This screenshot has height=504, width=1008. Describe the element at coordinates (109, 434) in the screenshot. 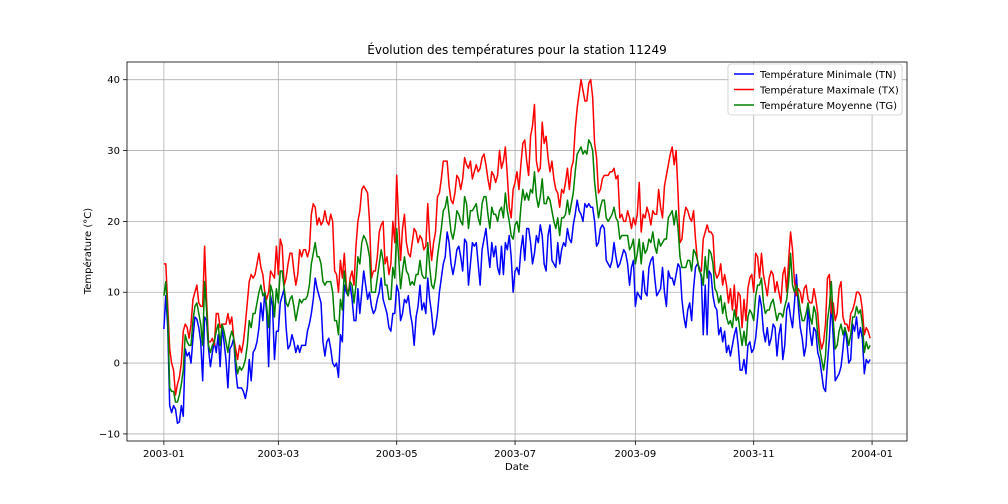

I see `y-tick-label: −10` at that location.